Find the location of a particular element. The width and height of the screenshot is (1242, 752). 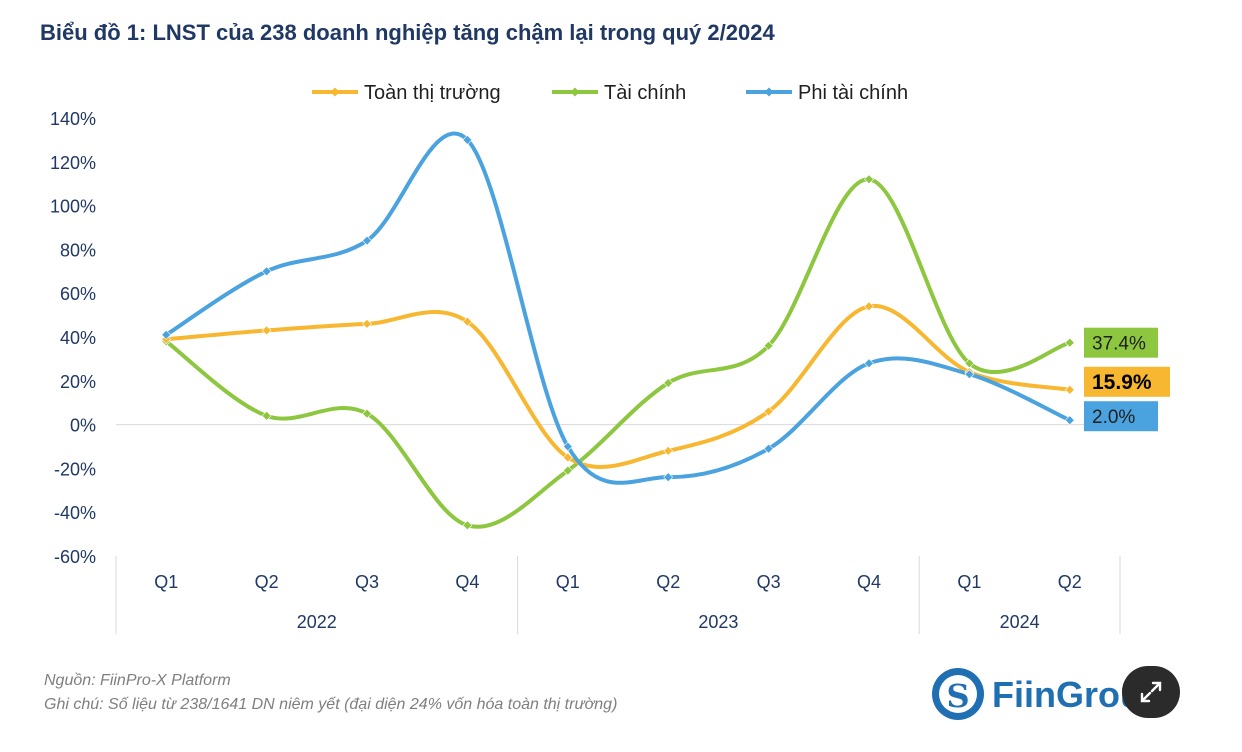

end-label: 15.9% is located at coordinates (1122, 382).